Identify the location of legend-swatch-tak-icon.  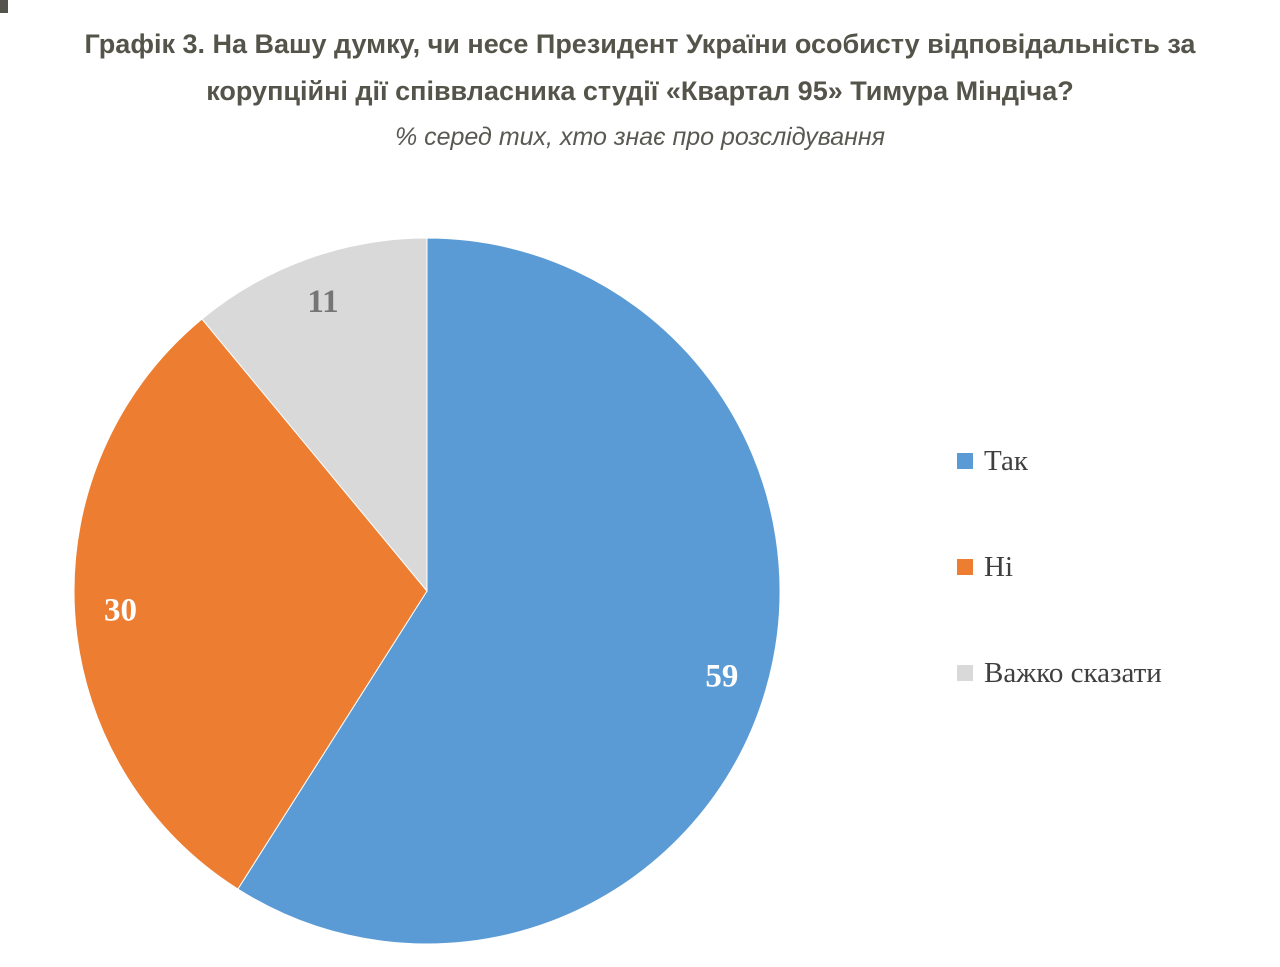
(965, 461).